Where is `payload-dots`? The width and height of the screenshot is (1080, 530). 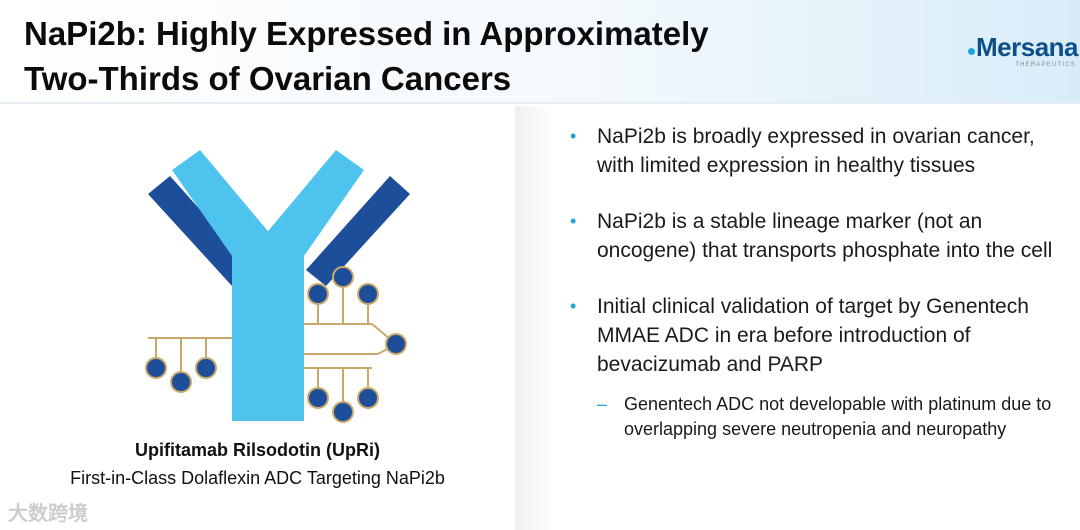 payload-dots is located at coordinates (276, 344).